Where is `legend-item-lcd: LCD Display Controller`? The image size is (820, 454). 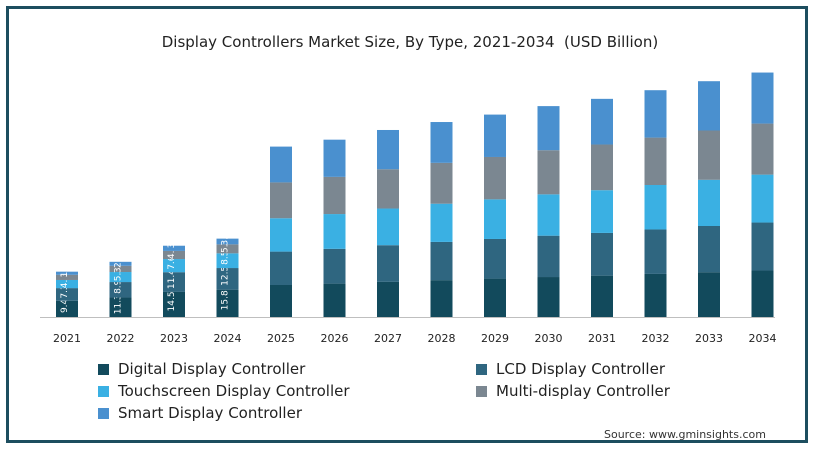 legend-item-lcd: LCD Display Controller is located at coordinates (570, 369).